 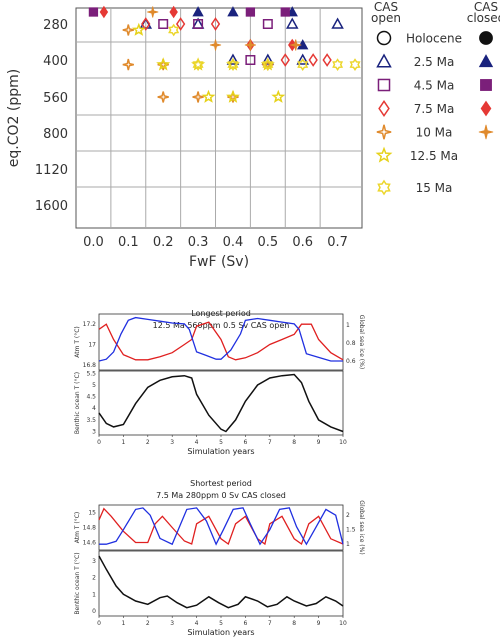 I want to click on x-tick-label: 0.7, so click(x=337, y=242).